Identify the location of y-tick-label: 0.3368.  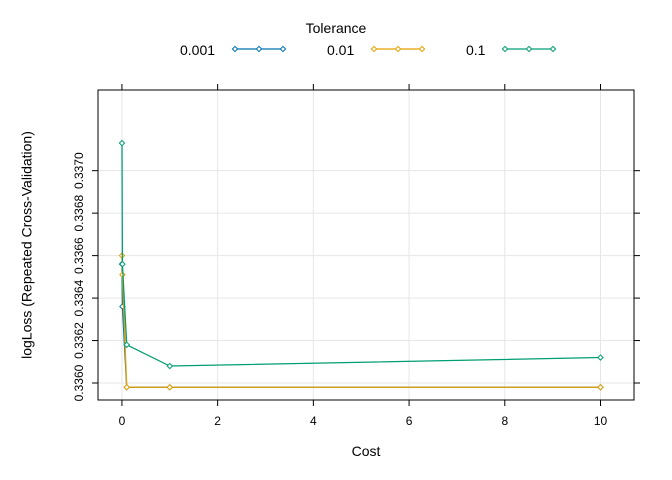
(79, 212).